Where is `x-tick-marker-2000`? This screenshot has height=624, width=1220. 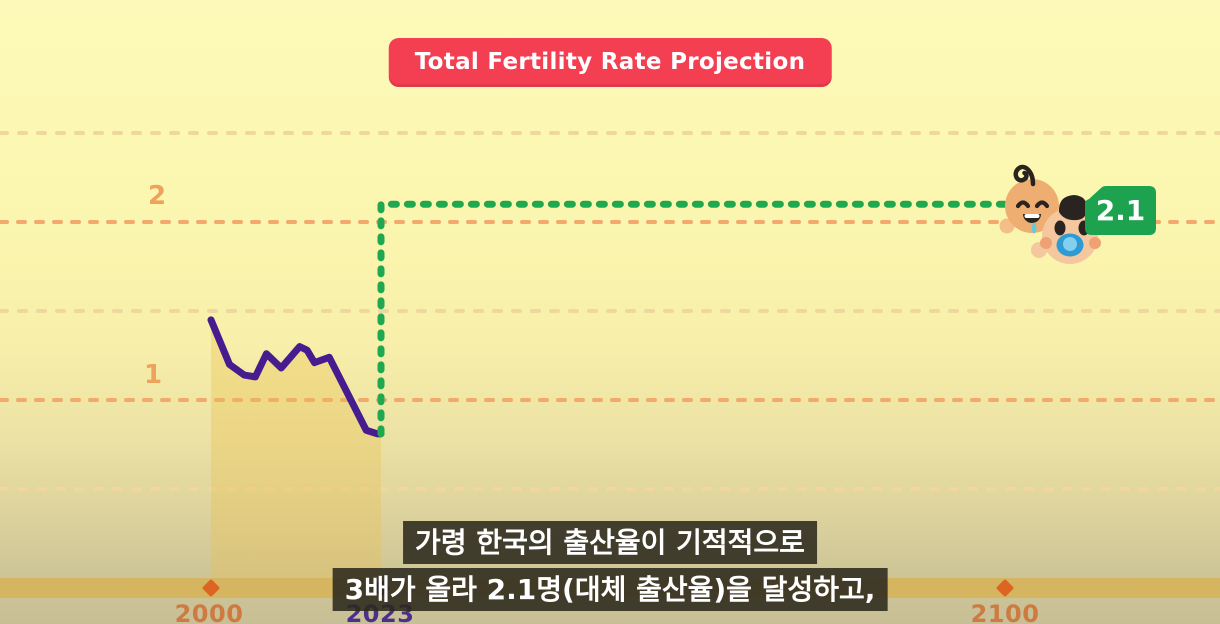 x-tick-marker-2000 is located at coordinates (211, 588).